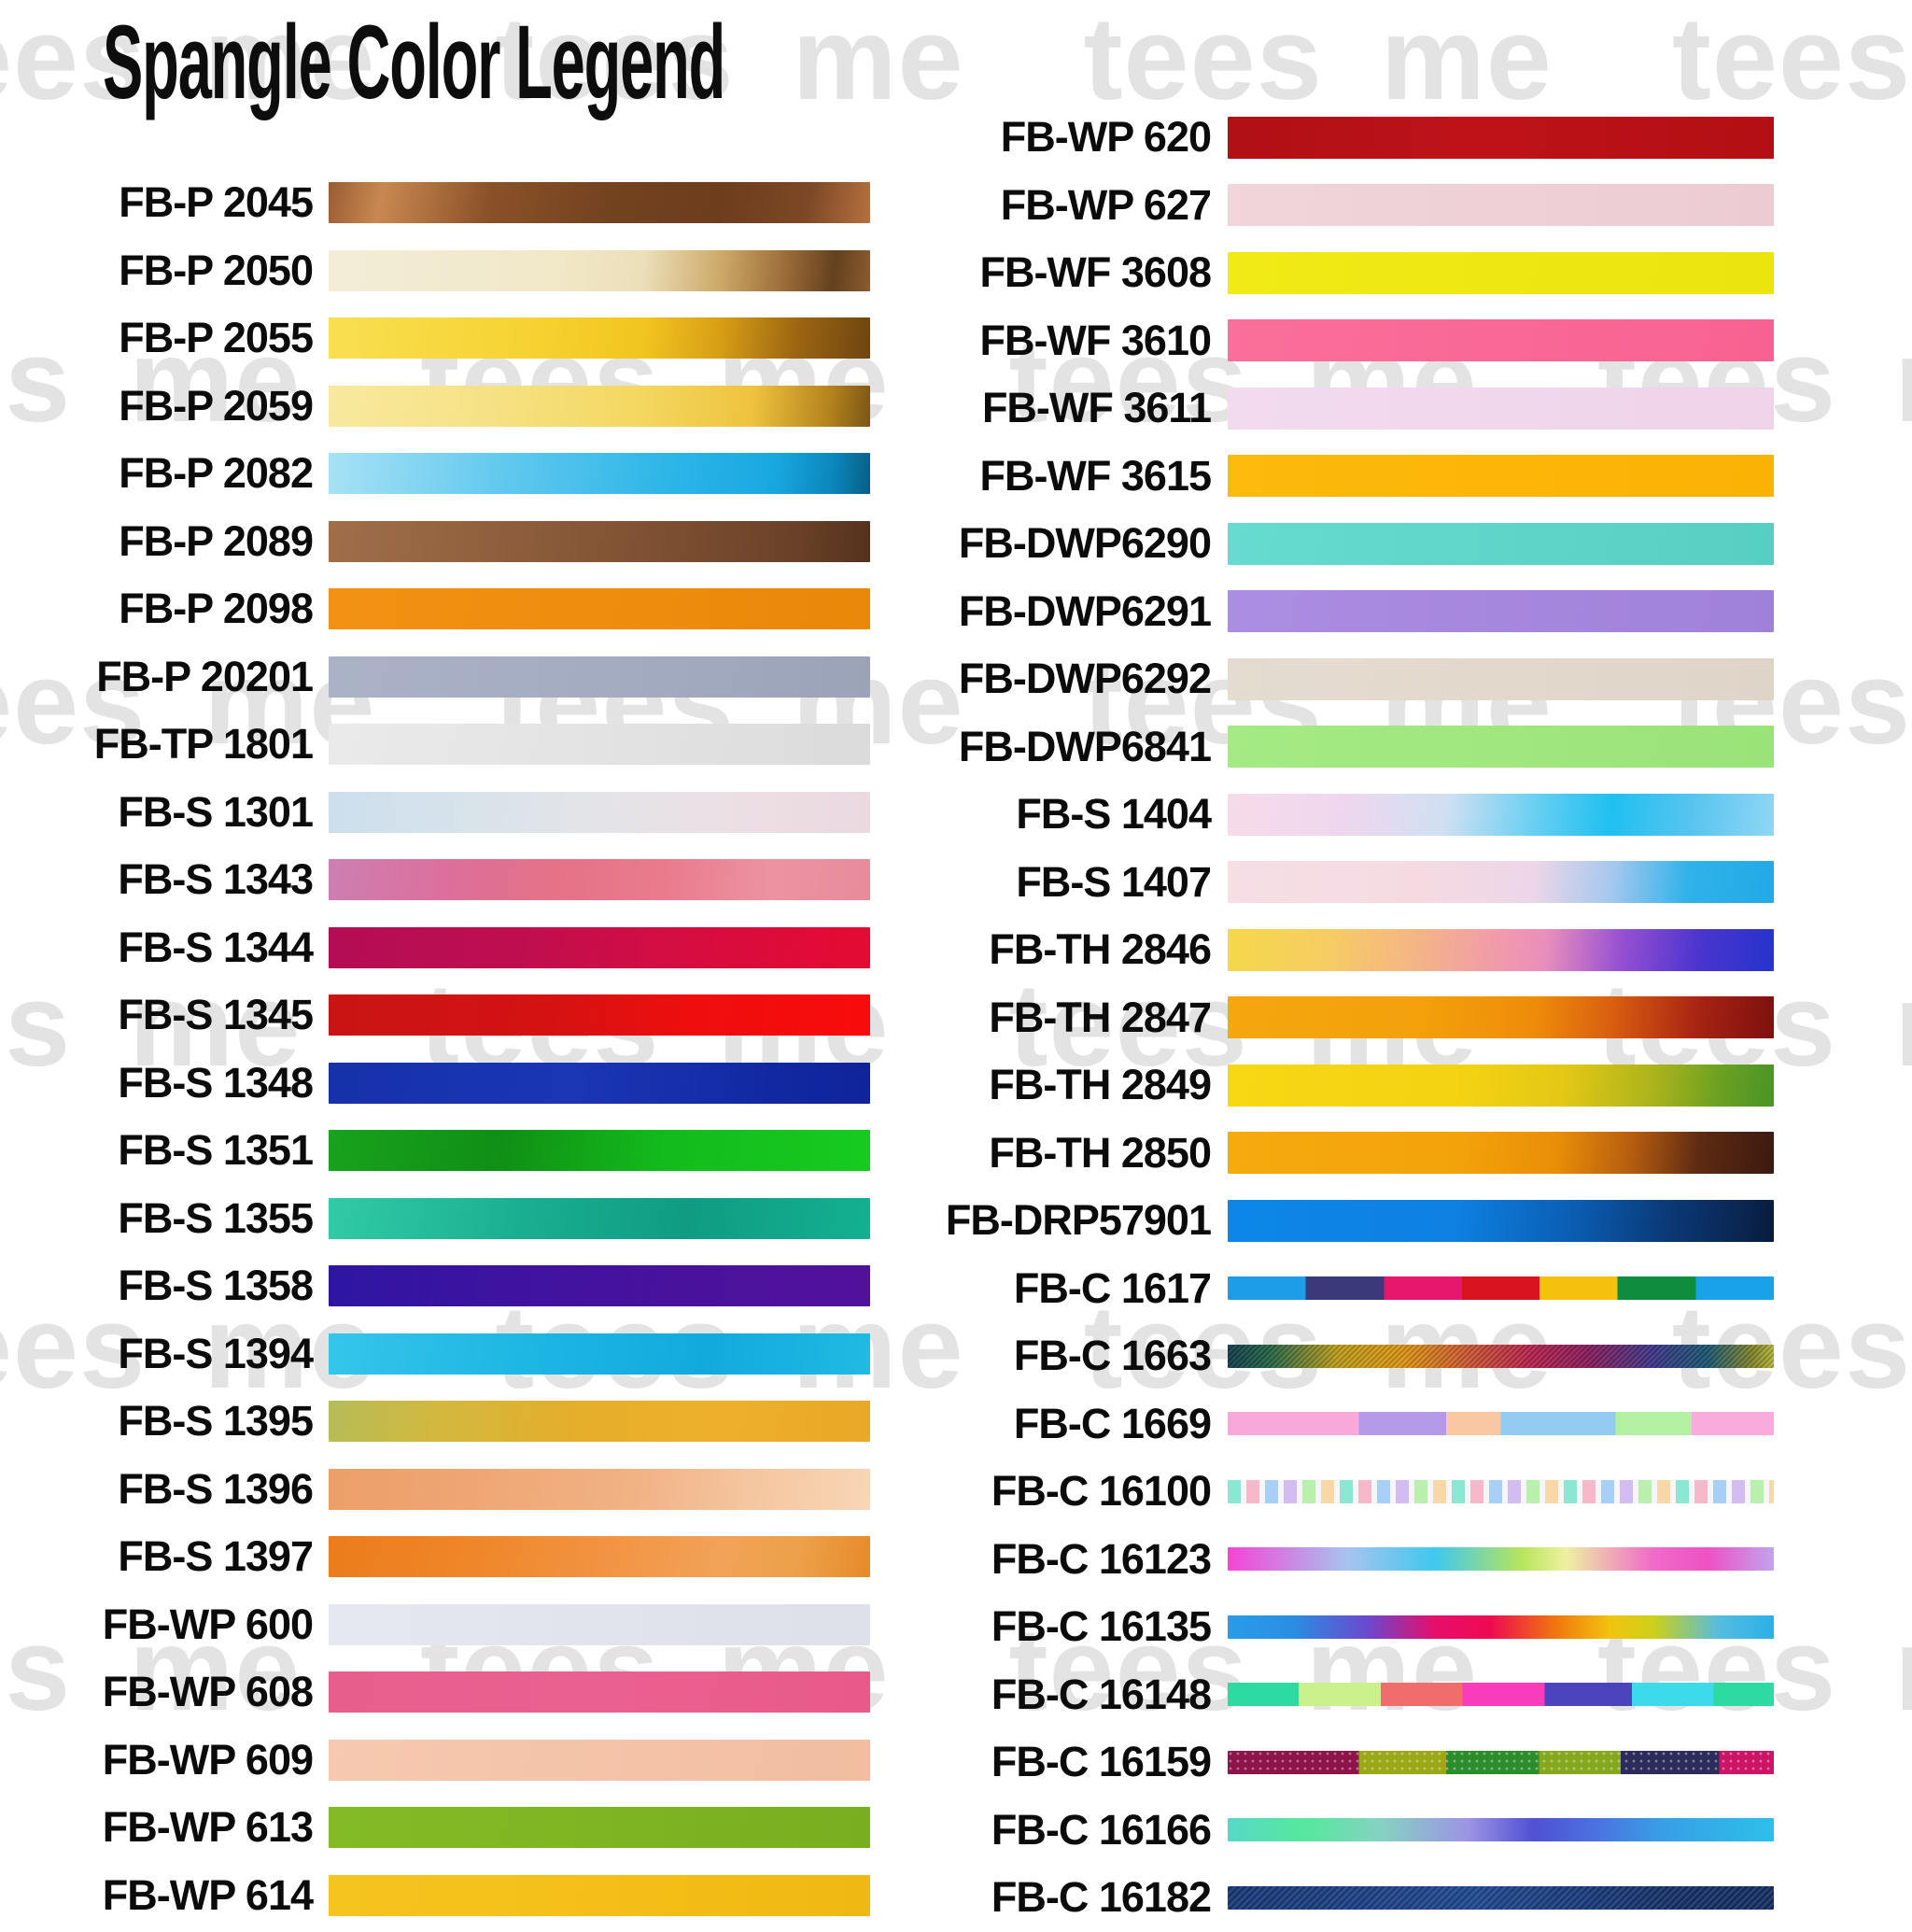 This screenshot has height=1932, width=1912. What do you see at coordinates (1100, 1017) in the screenshot?
I see `swatch-label: FB-TH 2847` at bounding box center [1100, 1017].